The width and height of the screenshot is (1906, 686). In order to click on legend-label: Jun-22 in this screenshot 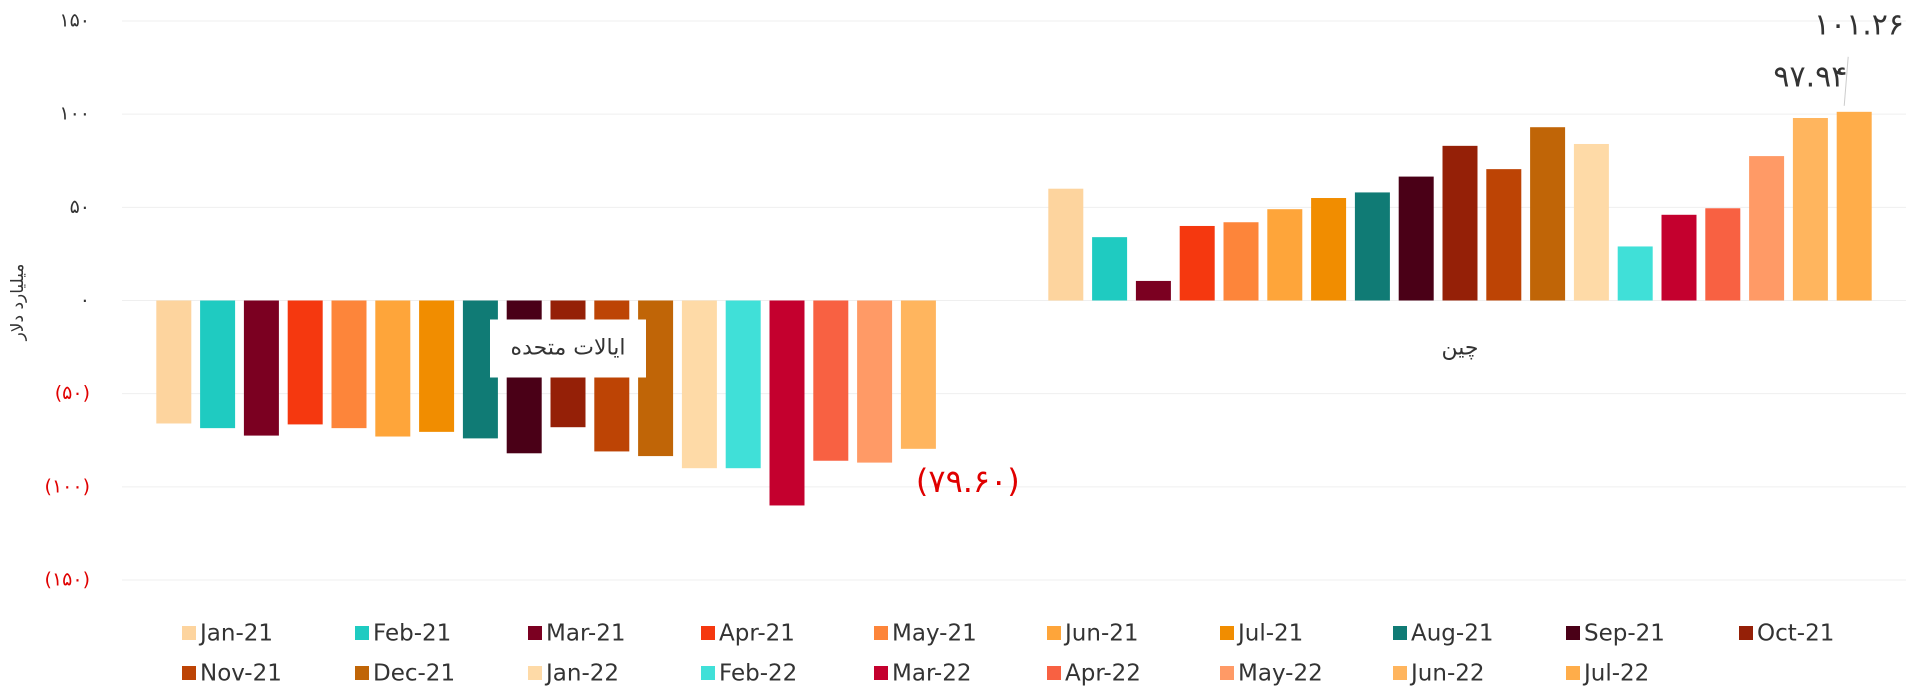, I will do `click(1447, 673)`.